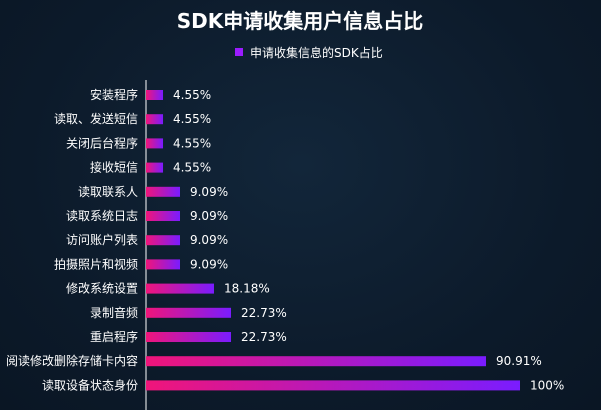  What do you see at coordinates (247, 289) in the screenshot?
I see `value-label: 18.18%` at bounding box center [247, 289].